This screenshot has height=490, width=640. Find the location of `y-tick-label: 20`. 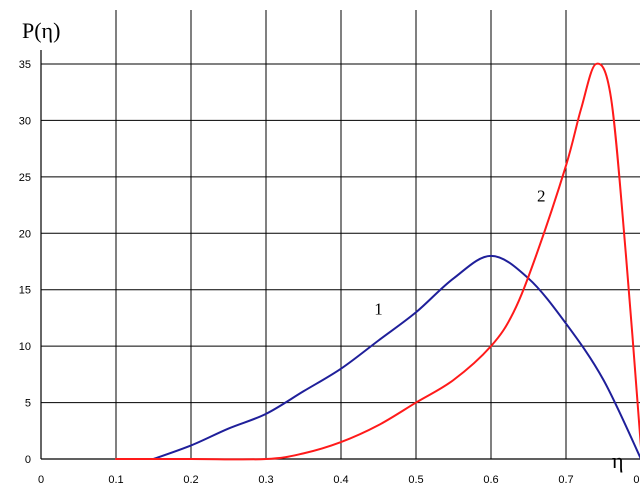

y-tick-label: 20 is located at coordinates (25, 234).